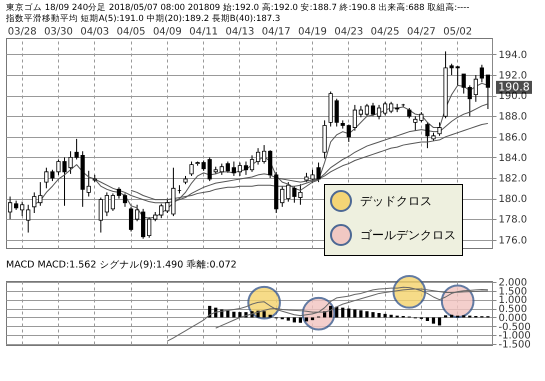 This screenshot has width=545, height=381. What do you see at coordinates (513, 117) in the screenshot?
I see `y-tick-label: 188.0` at bounding box center [513, 117].